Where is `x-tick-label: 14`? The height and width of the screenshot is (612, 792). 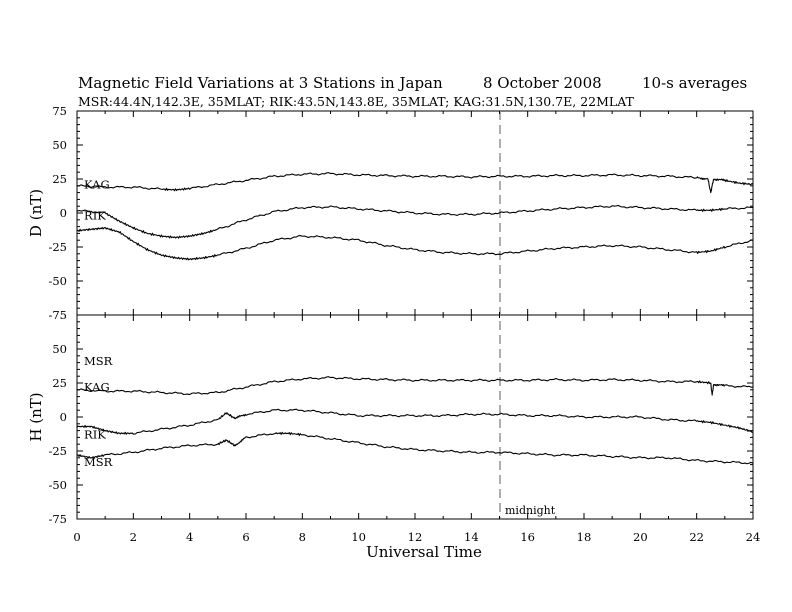
x-tick-label: 14 is located at coordinates (471, 537).